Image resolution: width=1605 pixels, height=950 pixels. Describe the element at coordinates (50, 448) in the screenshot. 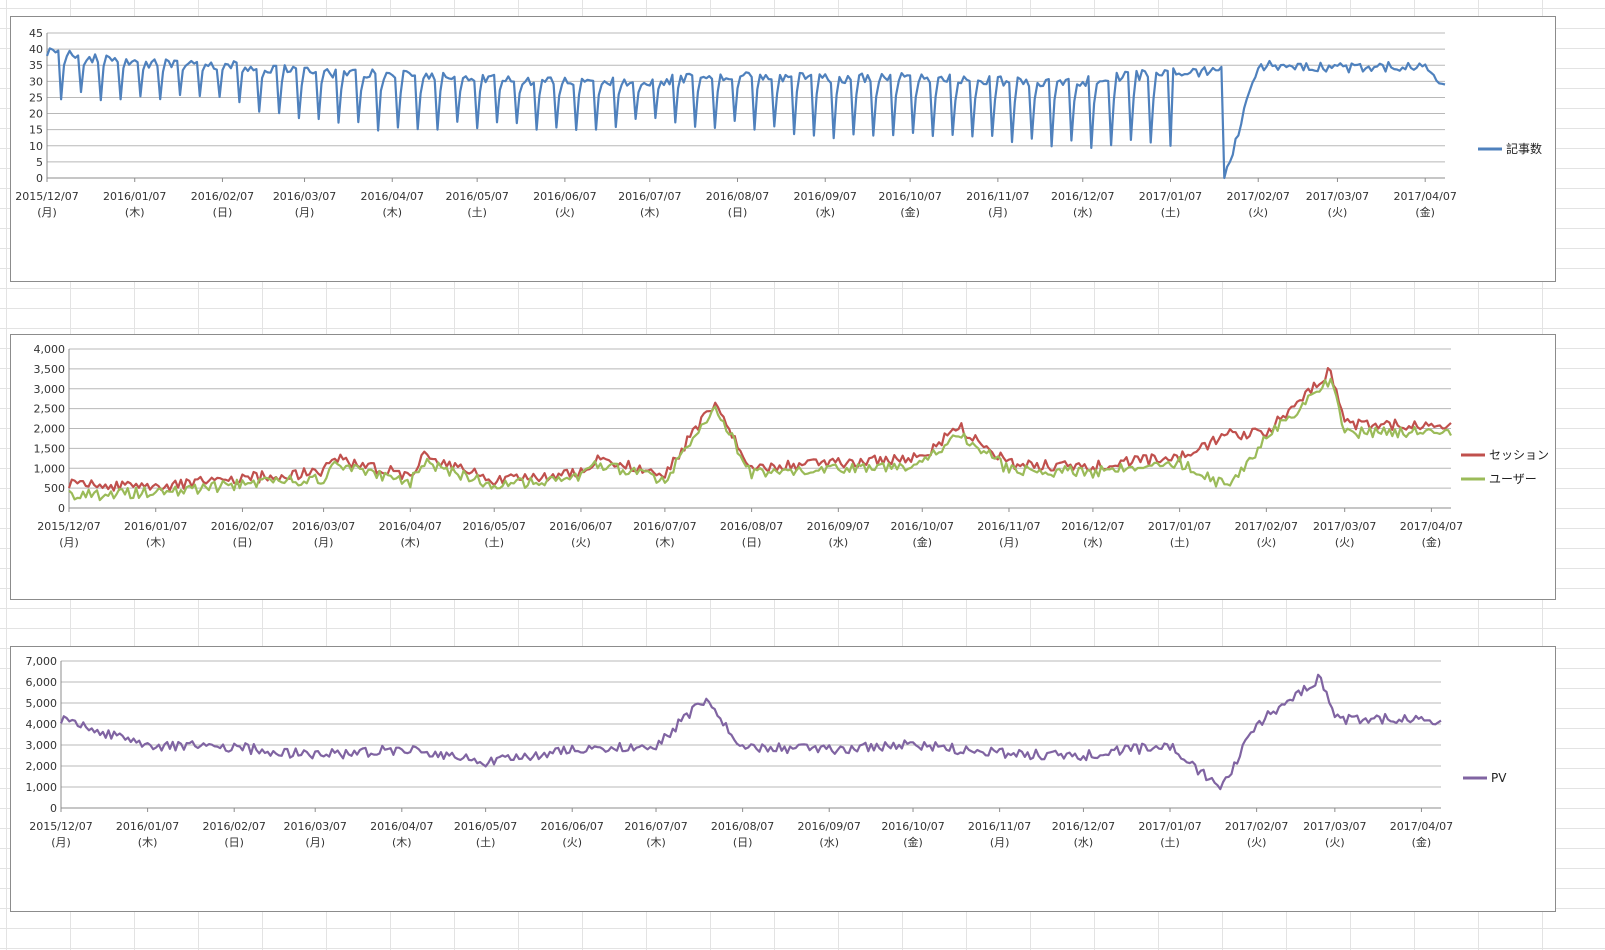

I see `y-tick-label: 1,500` at that location.